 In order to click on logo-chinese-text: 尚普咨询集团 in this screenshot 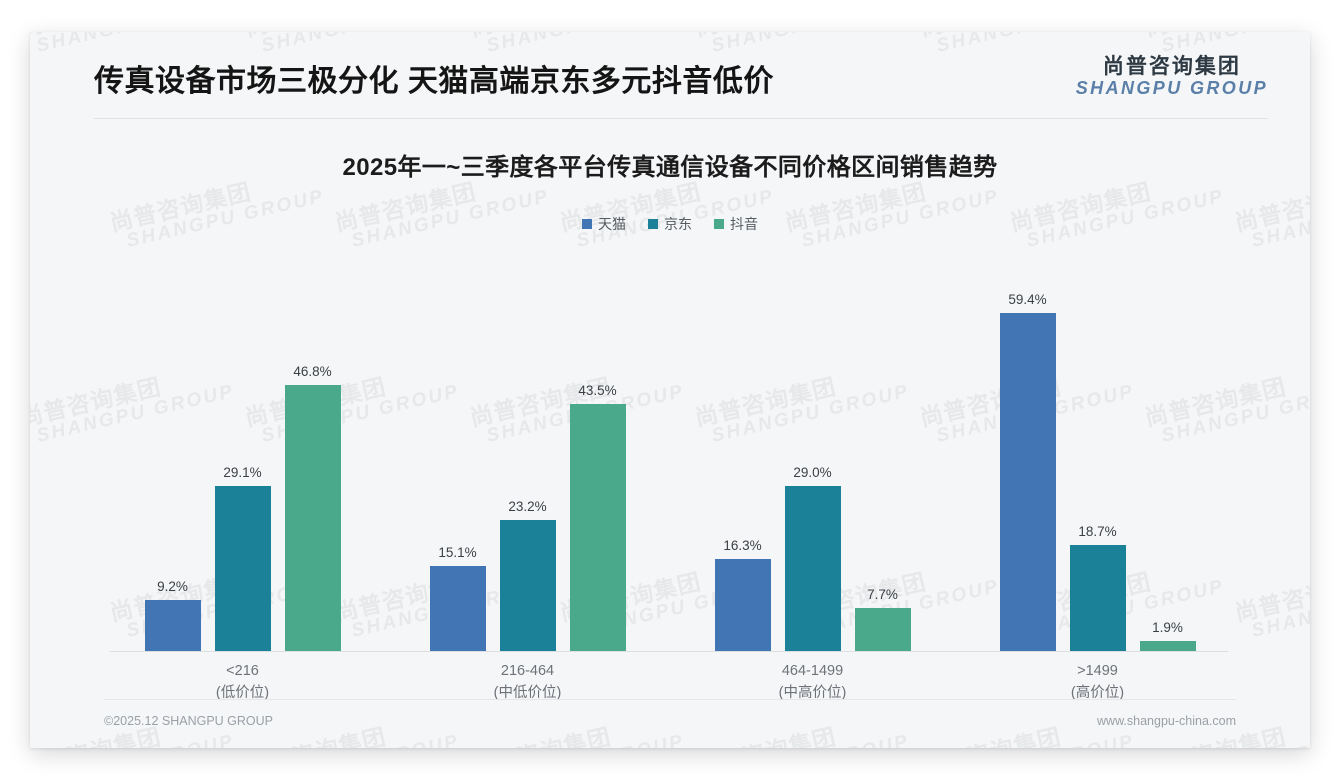, I will do `click(1171, 66)`.